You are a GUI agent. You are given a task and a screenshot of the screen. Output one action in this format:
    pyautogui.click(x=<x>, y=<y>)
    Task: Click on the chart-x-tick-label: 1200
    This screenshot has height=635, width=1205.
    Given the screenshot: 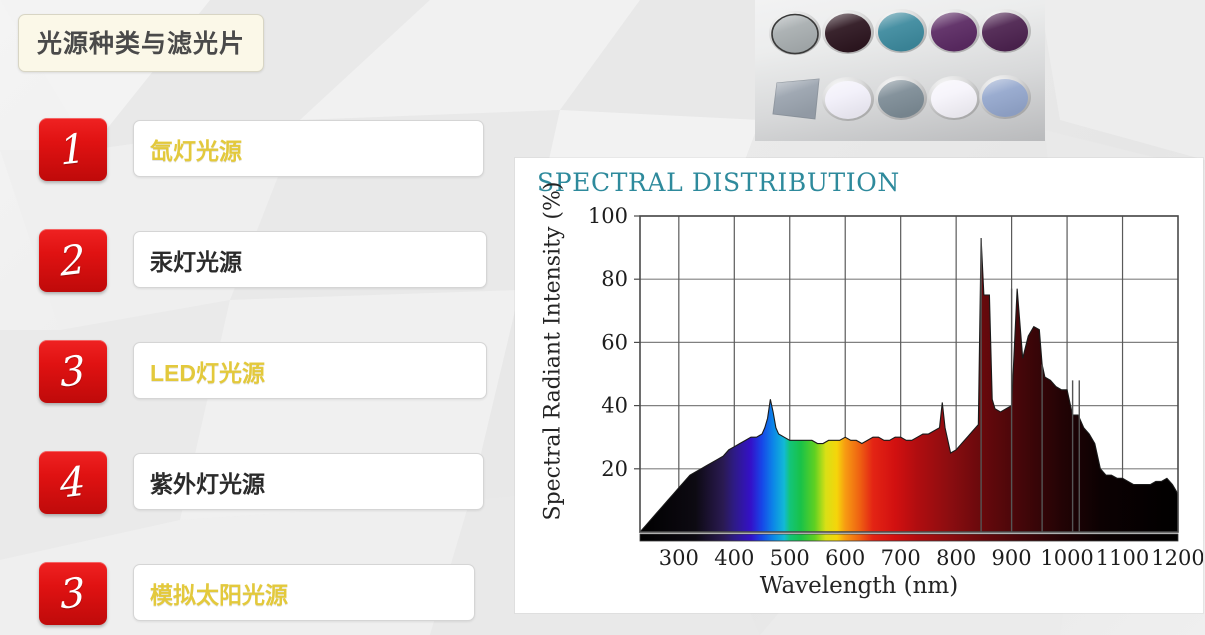 What is the action you would take?
    pyautogui.click(x=1177, y=558)
    